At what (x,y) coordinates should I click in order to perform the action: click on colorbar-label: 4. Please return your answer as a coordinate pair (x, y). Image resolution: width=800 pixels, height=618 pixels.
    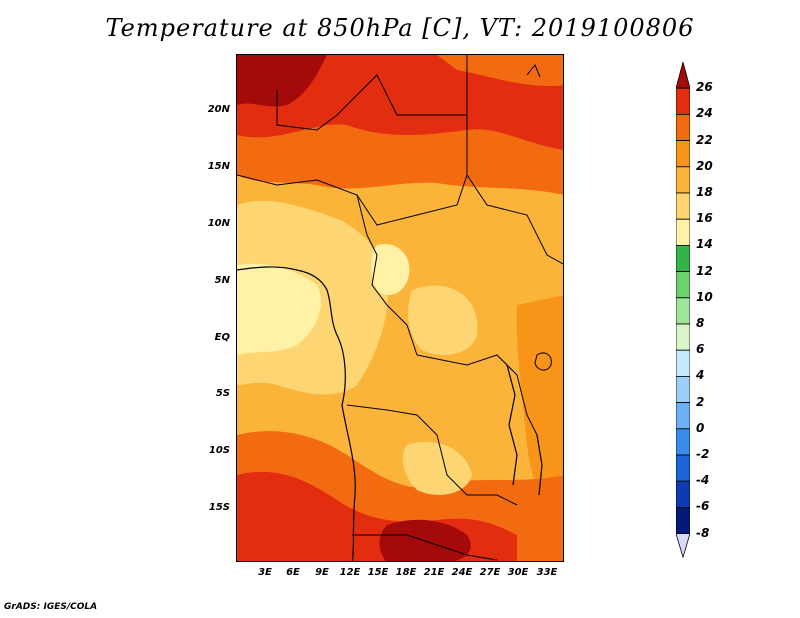
    Looking at the image, I should click on (700, 375).